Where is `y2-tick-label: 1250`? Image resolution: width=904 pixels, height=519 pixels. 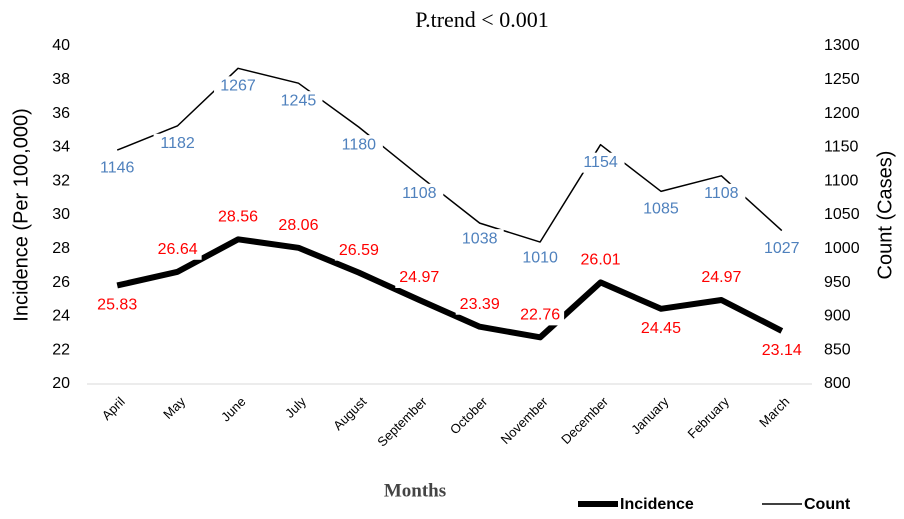
y2-tick-label: 1250 is located at coordinates (842, 79).